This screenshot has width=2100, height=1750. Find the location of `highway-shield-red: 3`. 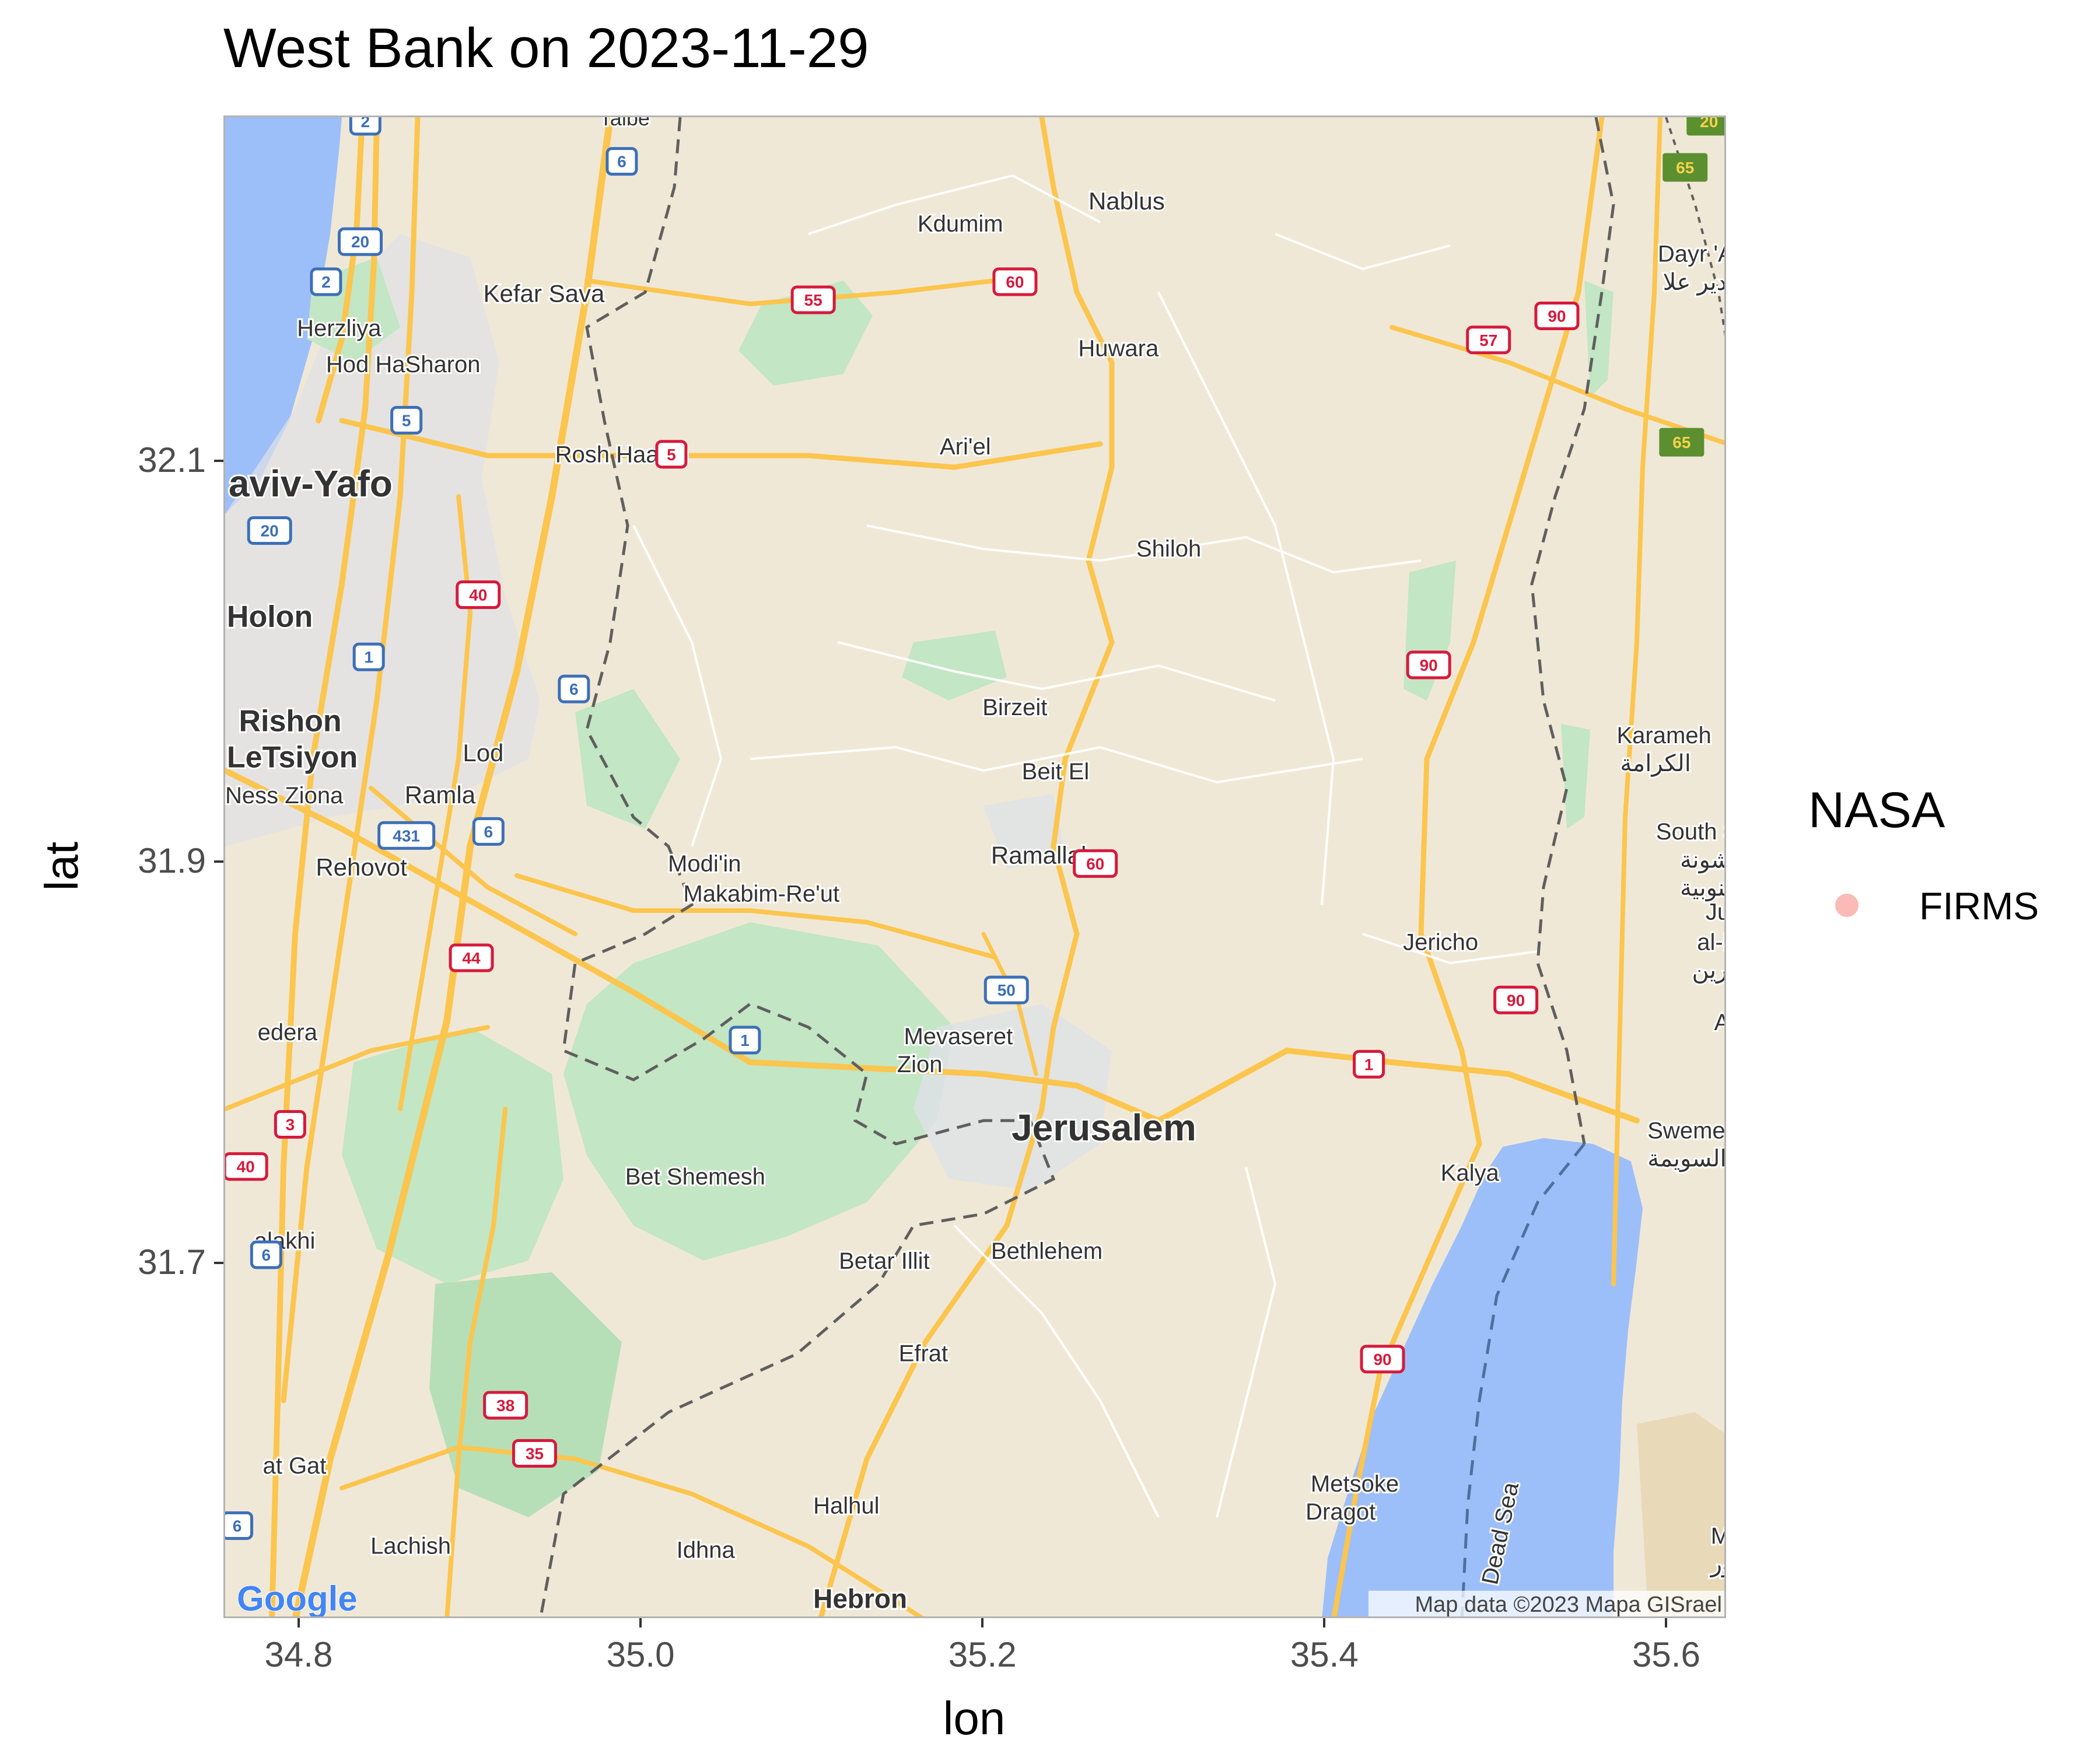

highway-shield-red: 3 is located at coordinates (290, 1124).